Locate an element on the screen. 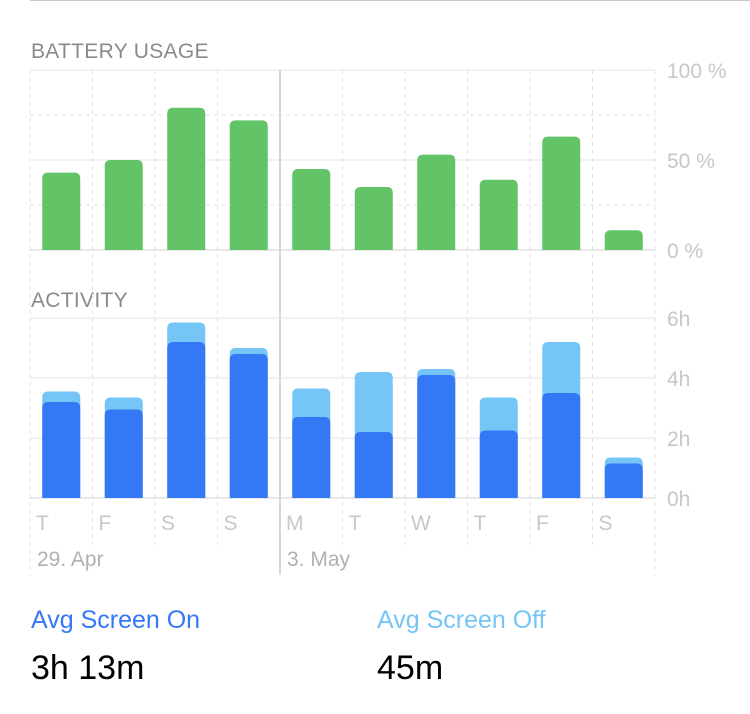 The width and height of the screenshot is (750, 714). avg-screen-on: Avg Screen On 3h 13m is located at coordinates (115, 647).